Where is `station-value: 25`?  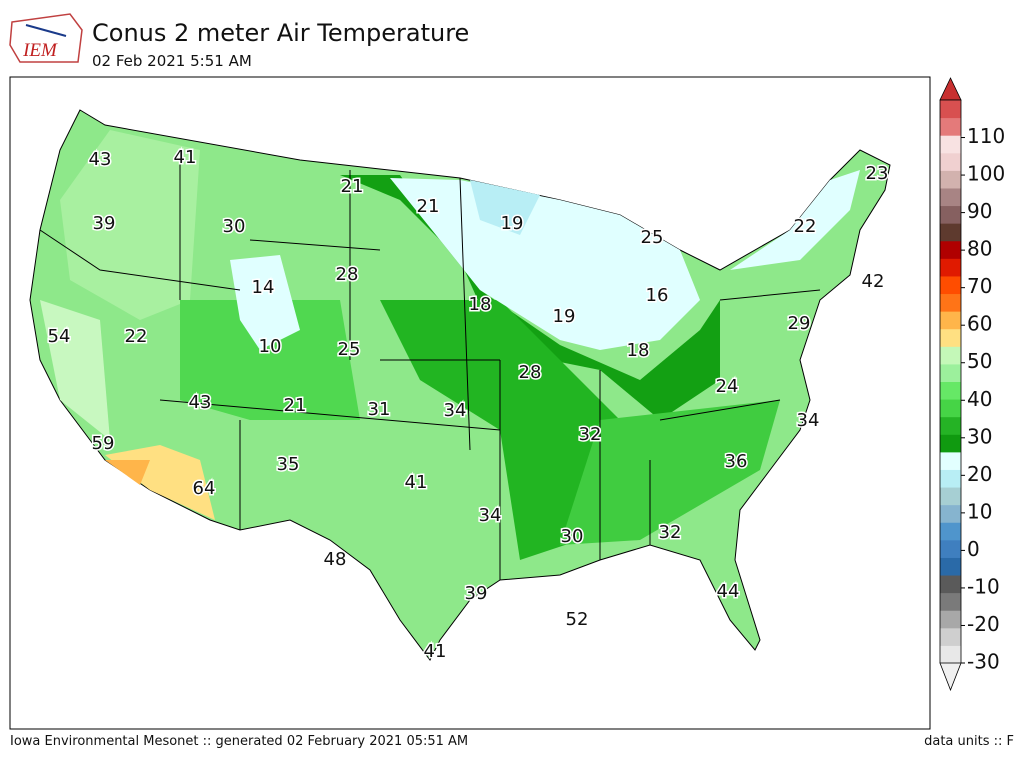
station-value: 25 is located at coordinates (652, 237).